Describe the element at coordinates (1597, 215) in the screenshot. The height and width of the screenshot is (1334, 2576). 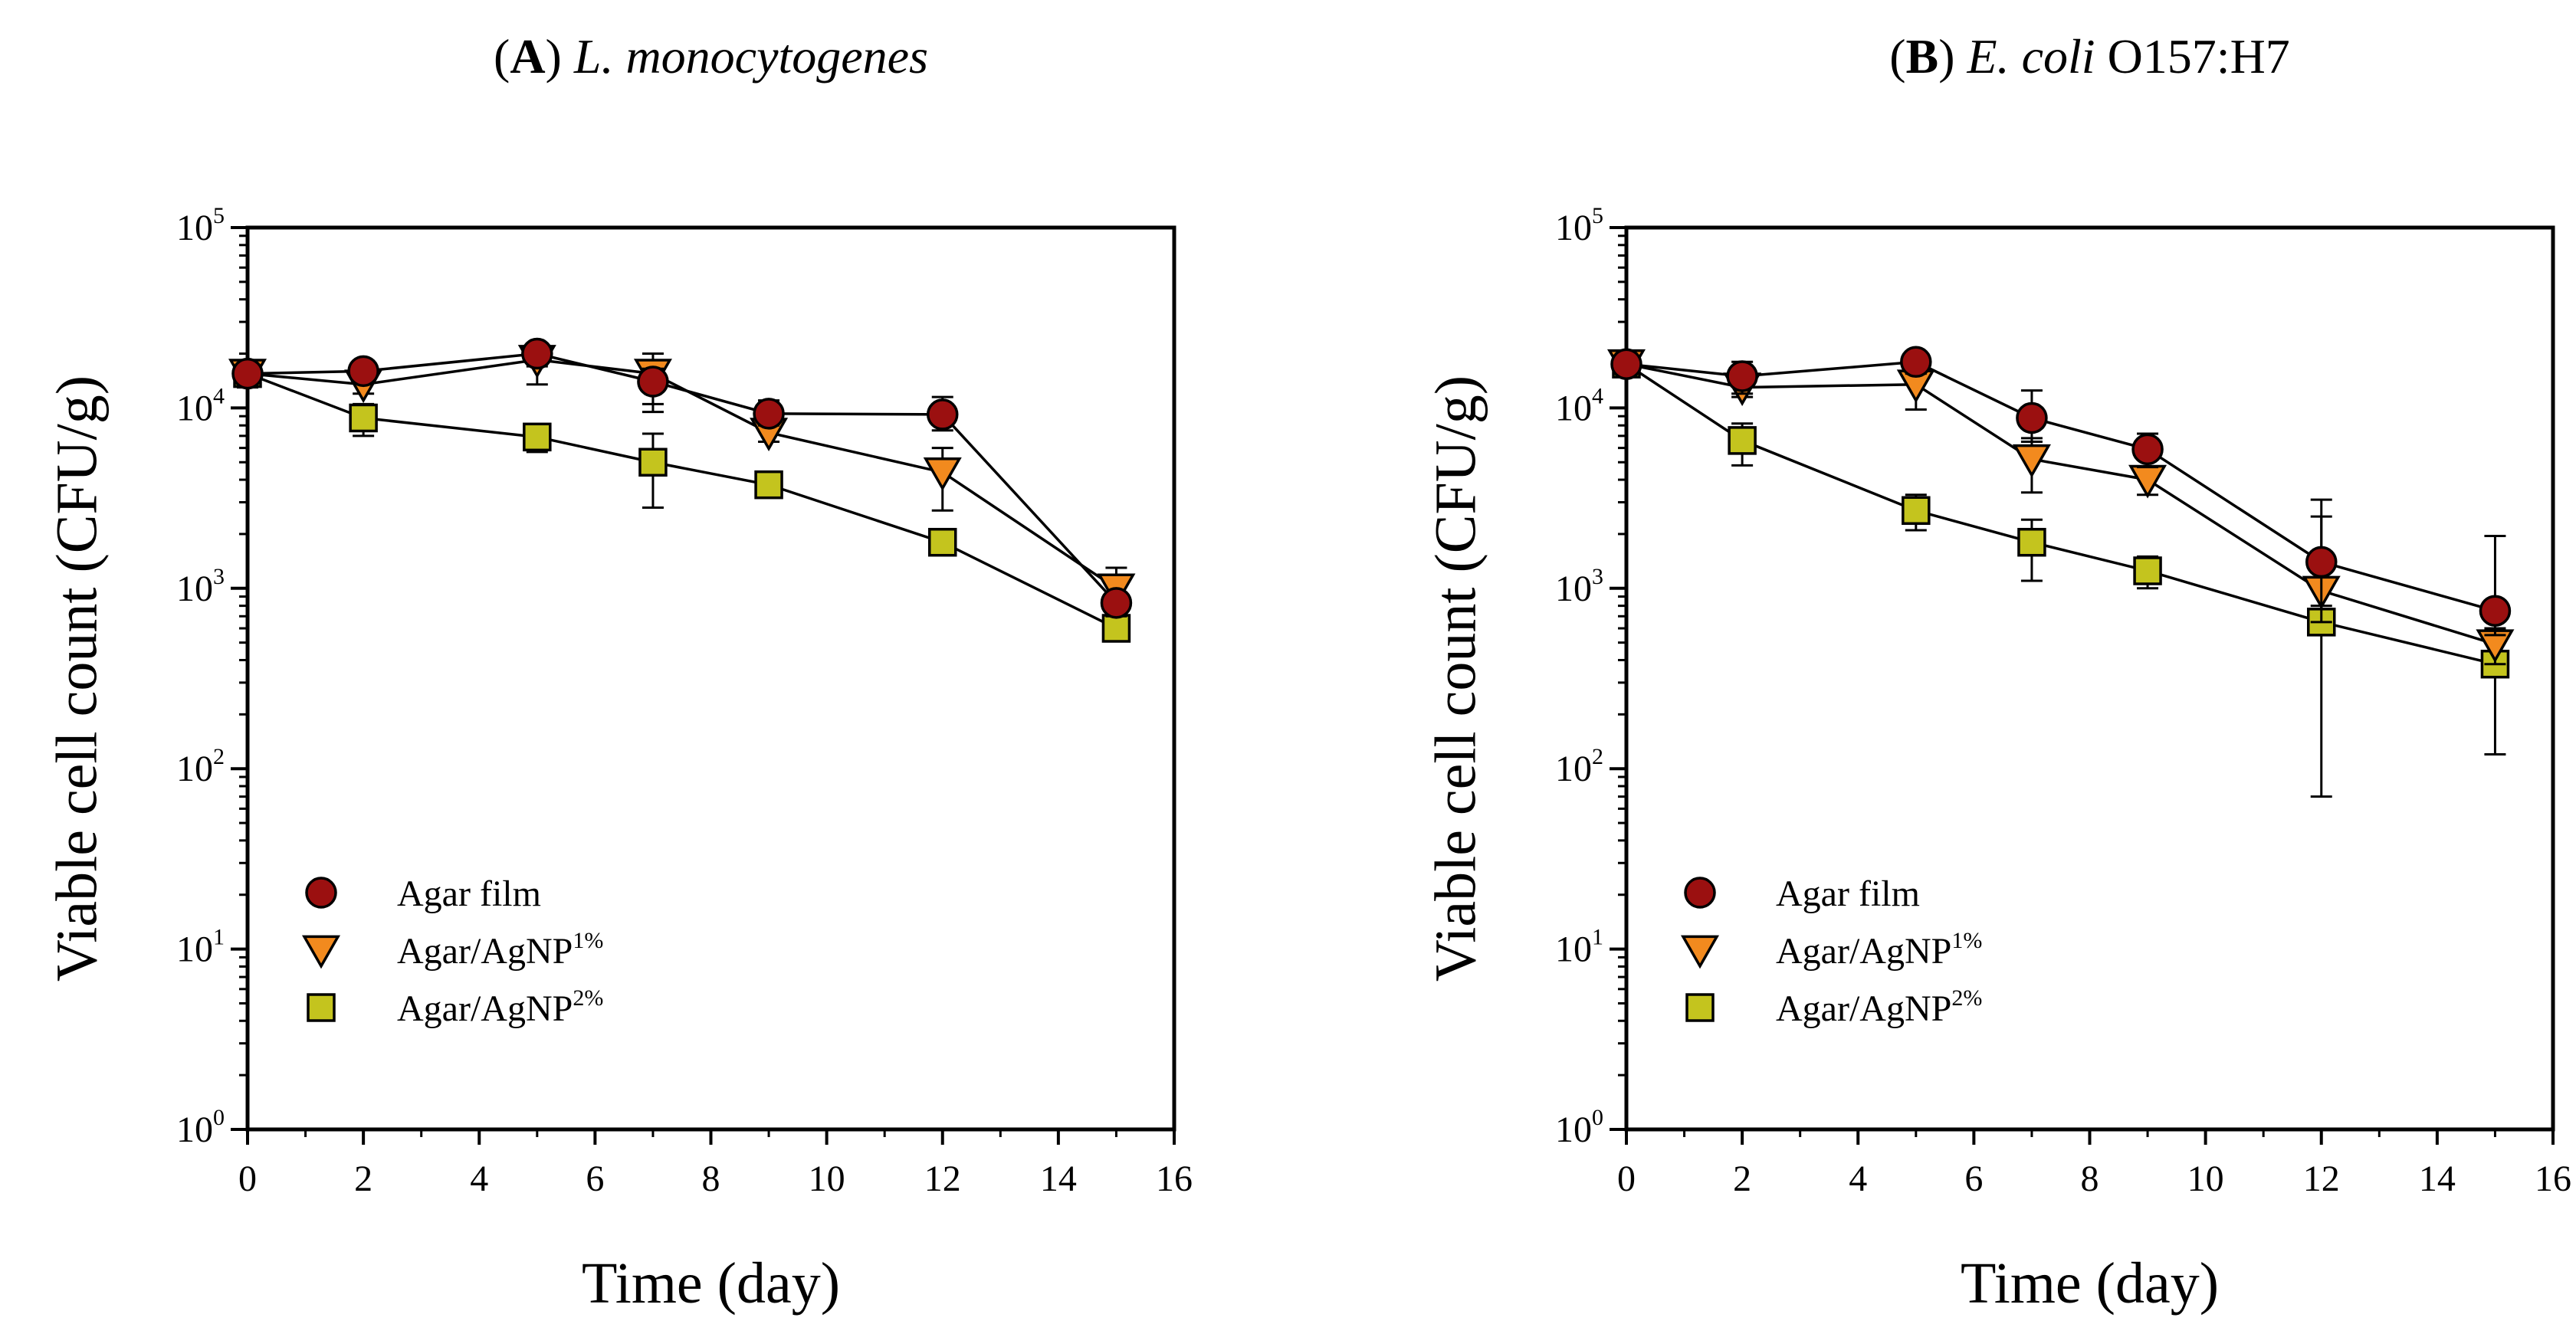
I see `y-tick-exponent: 5` at that location.